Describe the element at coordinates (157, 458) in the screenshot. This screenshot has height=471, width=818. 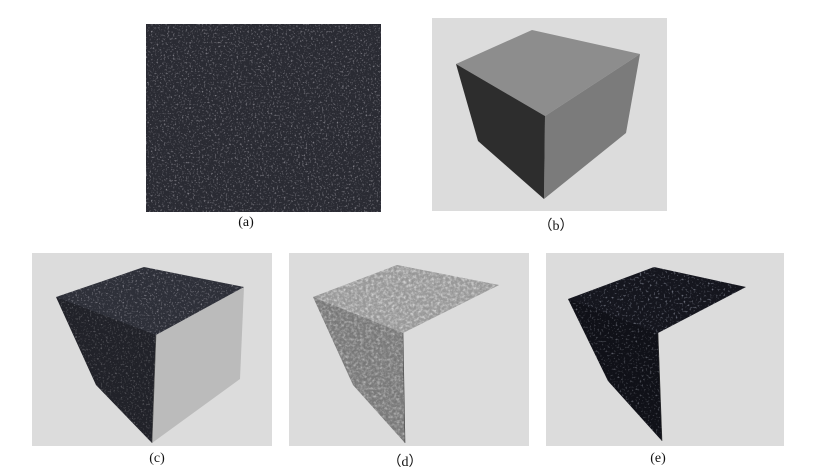
I see `caption-c: (c)` at that location.